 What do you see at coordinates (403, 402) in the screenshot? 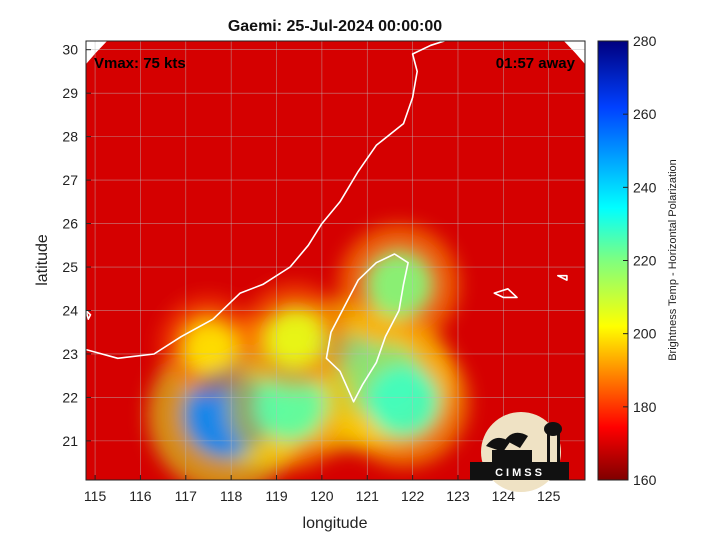
I see `feature-band-southeast` at bounding box center [403, 402].